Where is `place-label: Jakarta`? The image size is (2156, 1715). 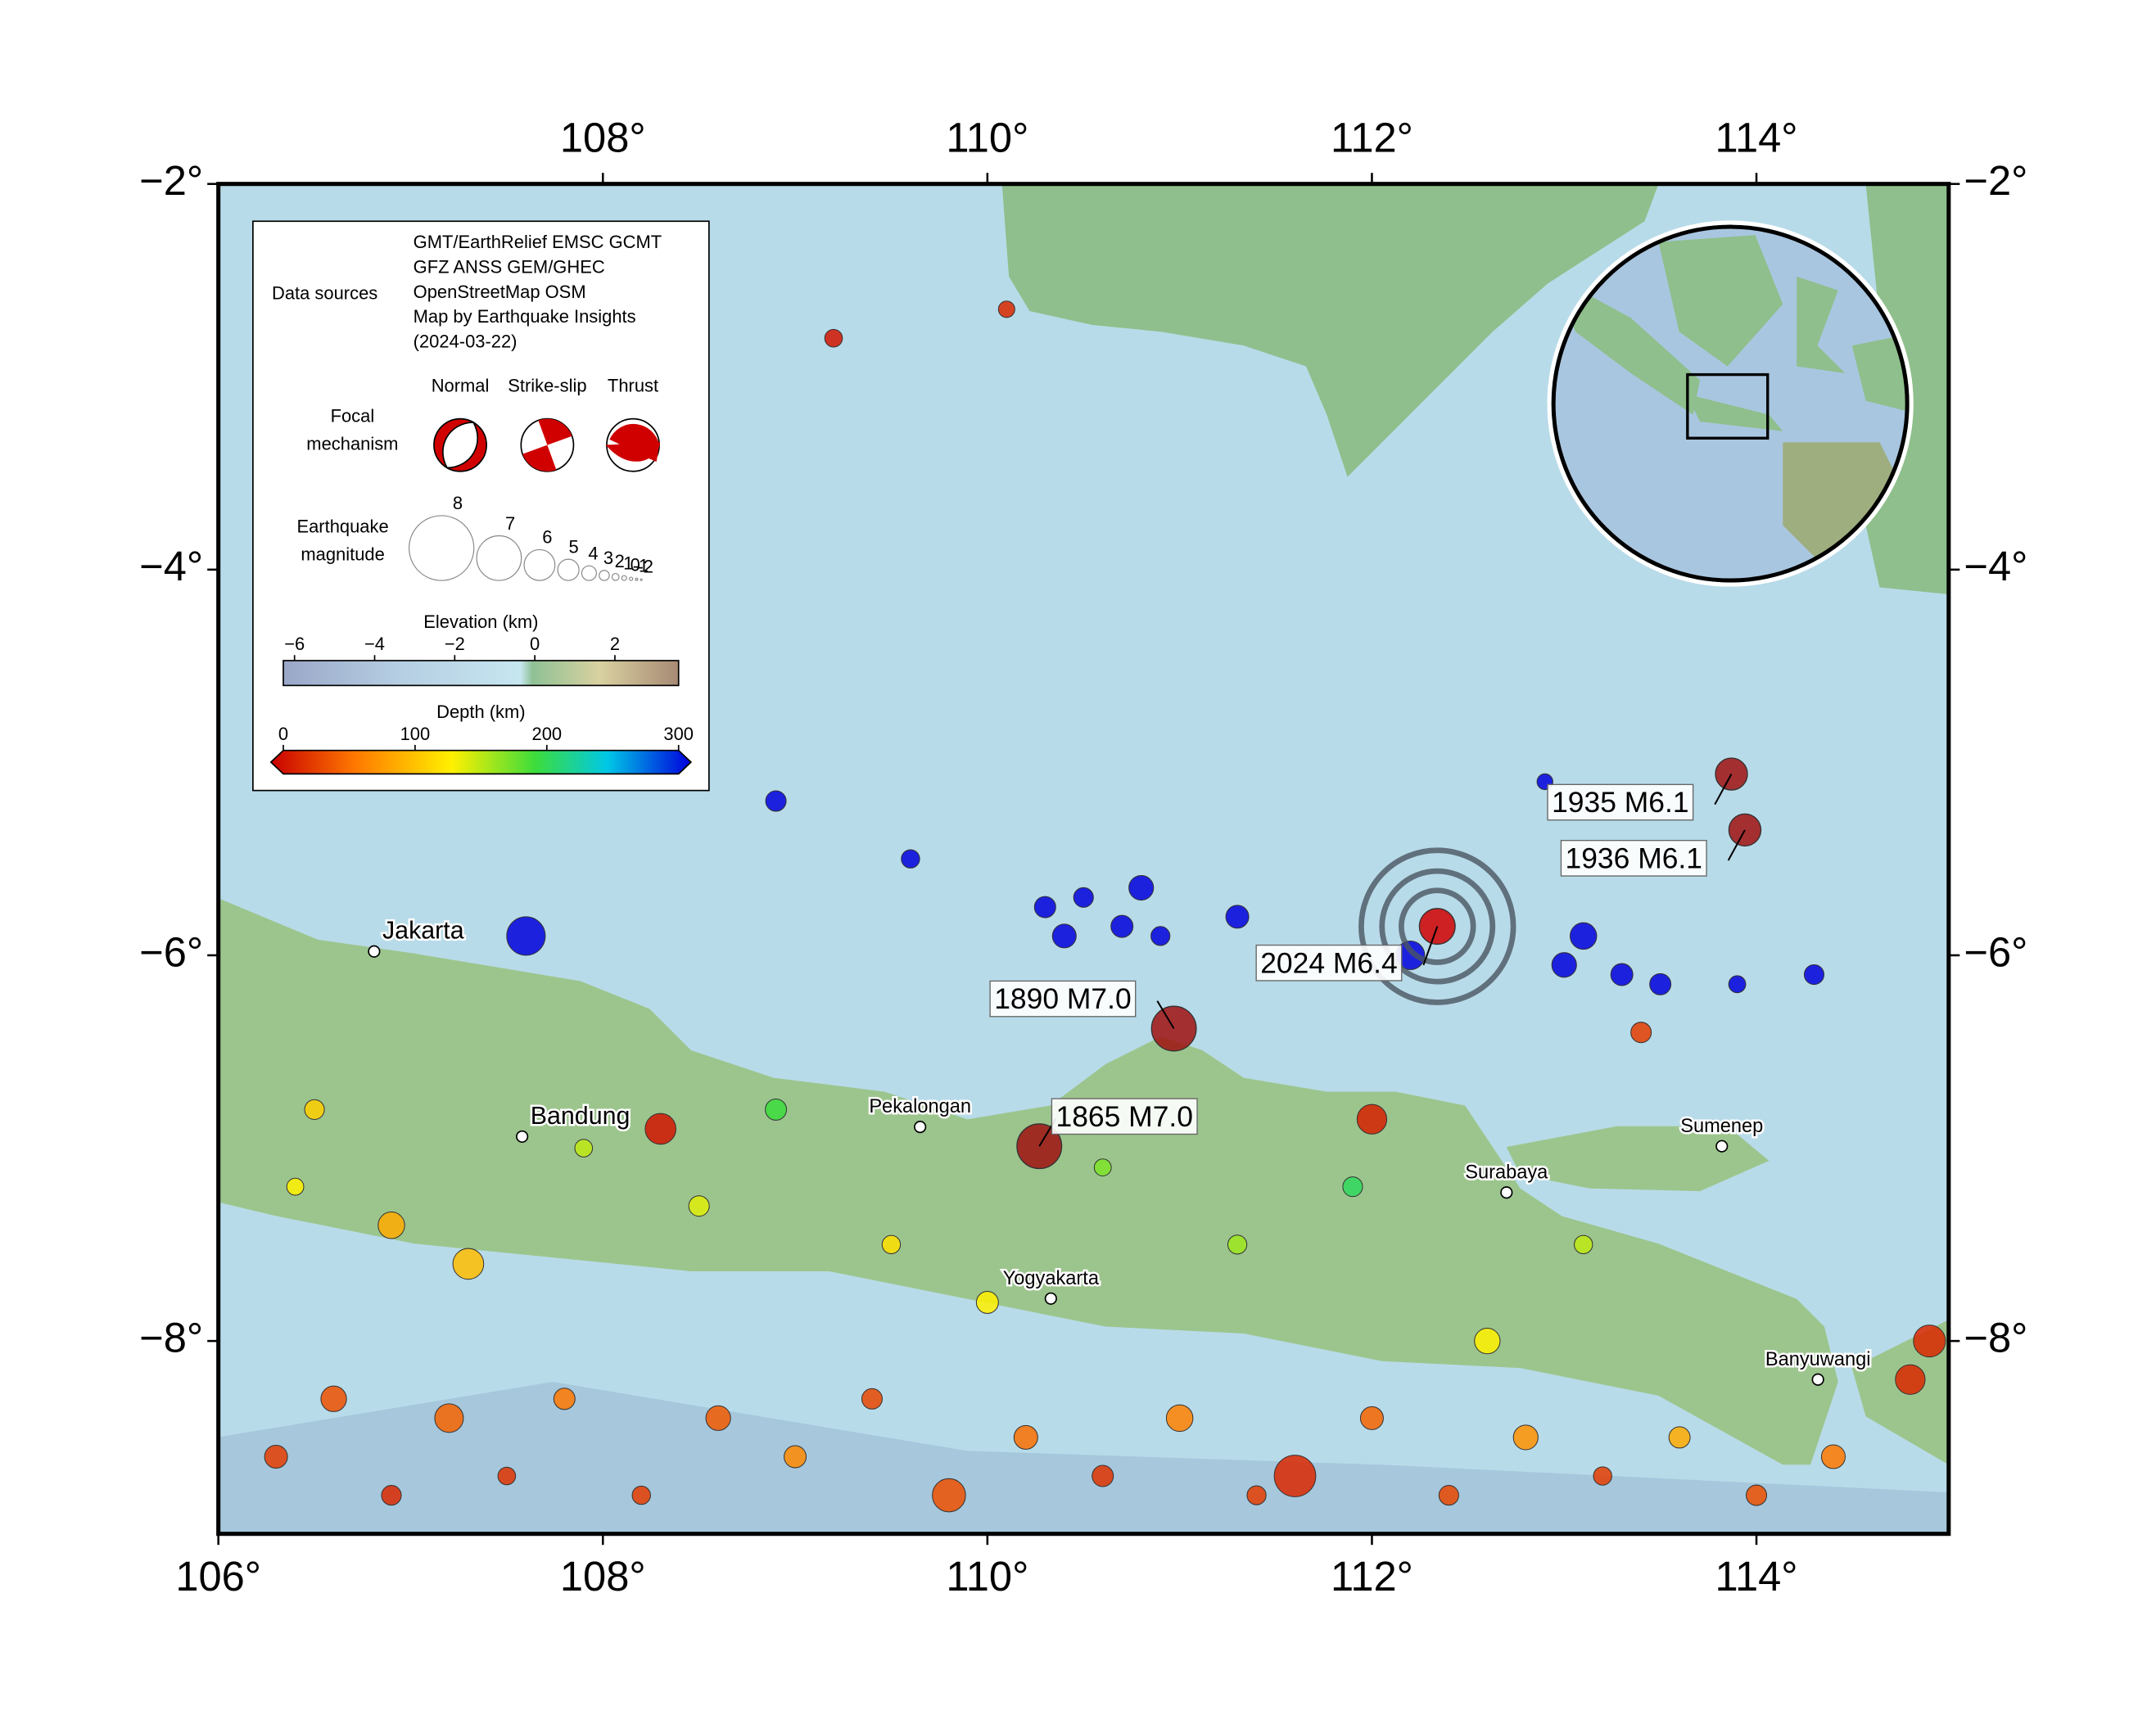
place-label: Jakarta is located at coordinates (423, 931).